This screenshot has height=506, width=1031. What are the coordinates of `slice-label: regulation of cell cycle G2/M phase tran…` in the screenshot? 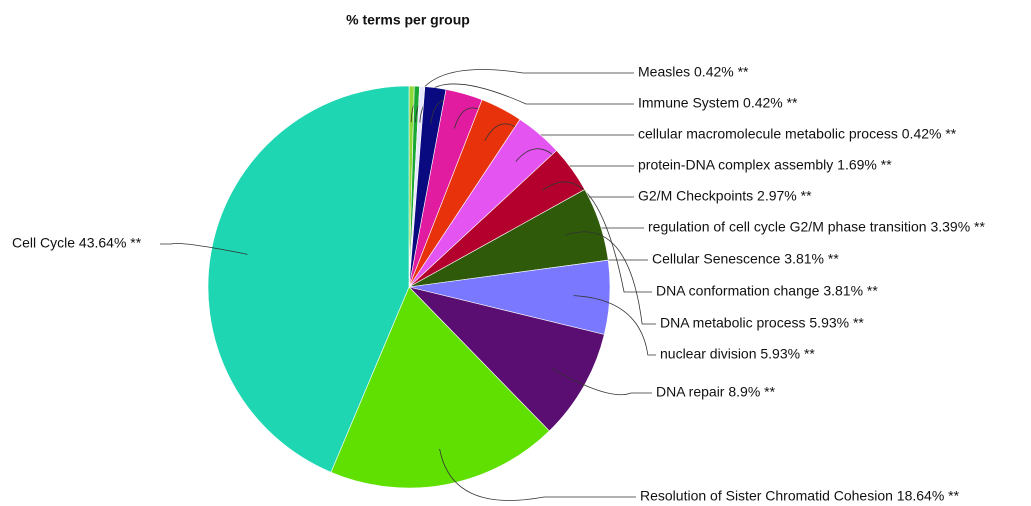 It's located at (817, 227).